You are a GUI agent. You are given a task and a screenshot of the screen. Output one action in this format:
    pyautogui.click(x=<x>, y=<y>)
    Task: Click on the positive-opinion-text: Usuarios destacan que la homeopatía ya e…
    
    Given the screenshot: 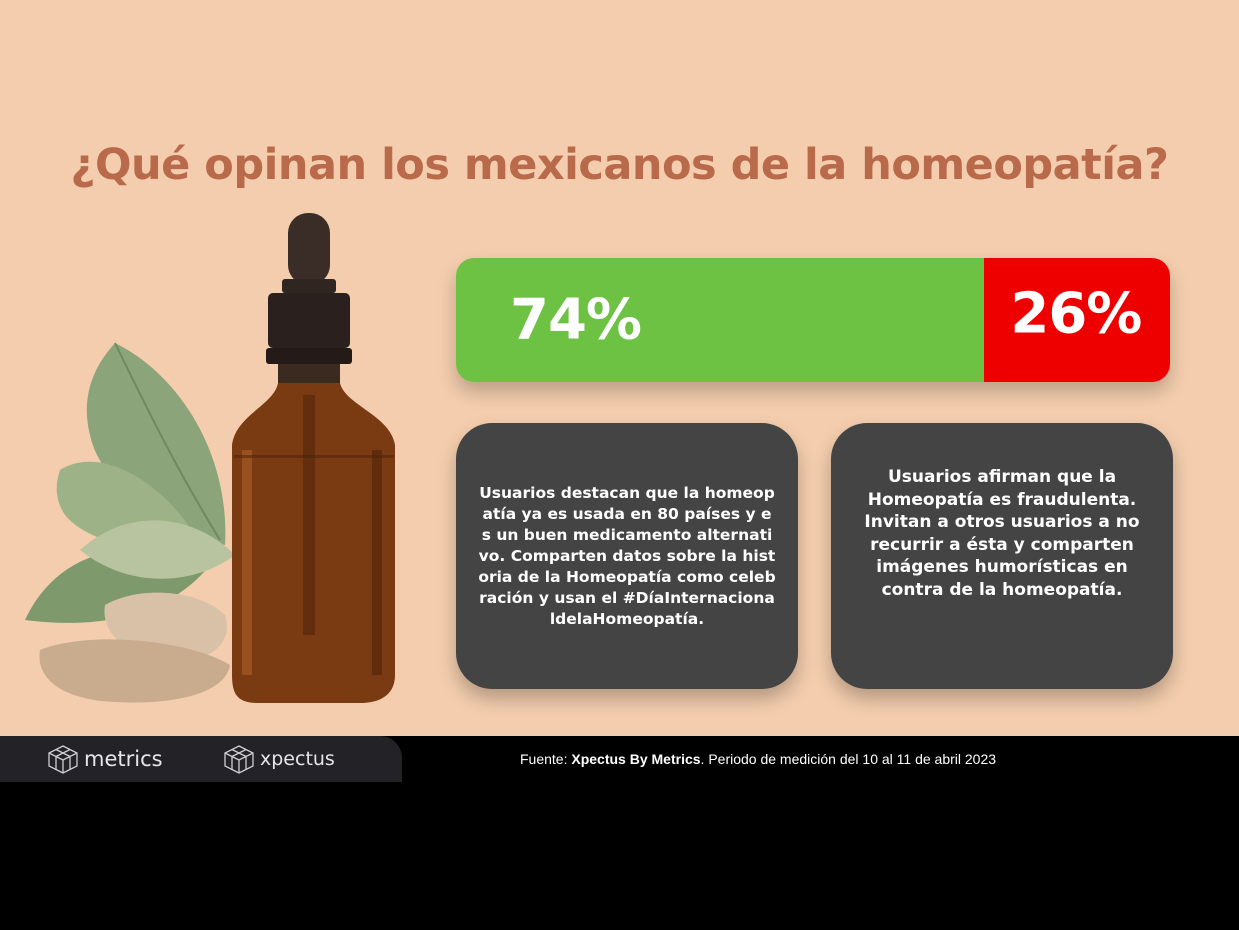 What is the action you would take?
    pyautogui.click(x=627, y=555)
    